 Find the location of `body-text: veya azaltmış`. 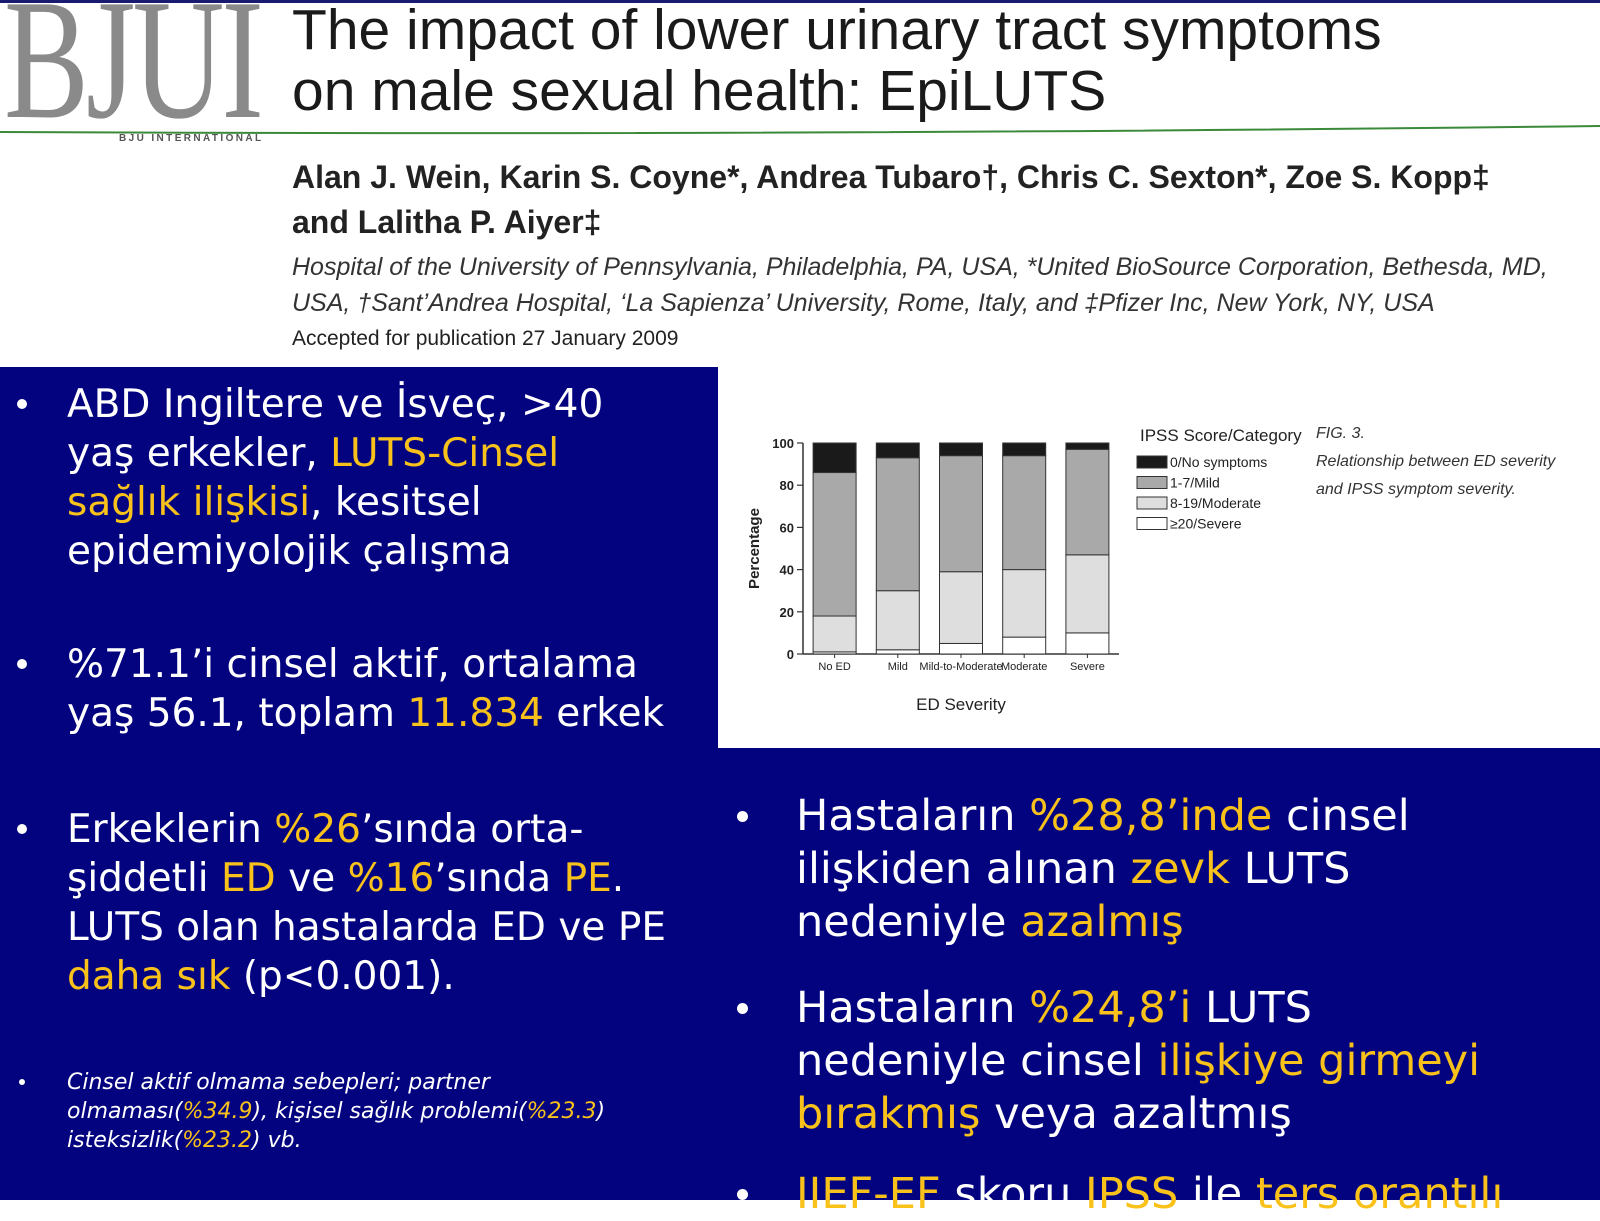

body-text: veya azaltmış is located at coordinates (1136, 1113).